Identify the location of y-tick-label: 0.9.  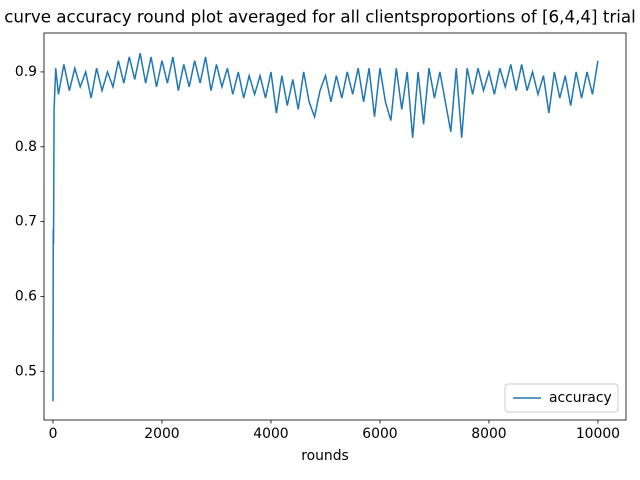
(26, 72).